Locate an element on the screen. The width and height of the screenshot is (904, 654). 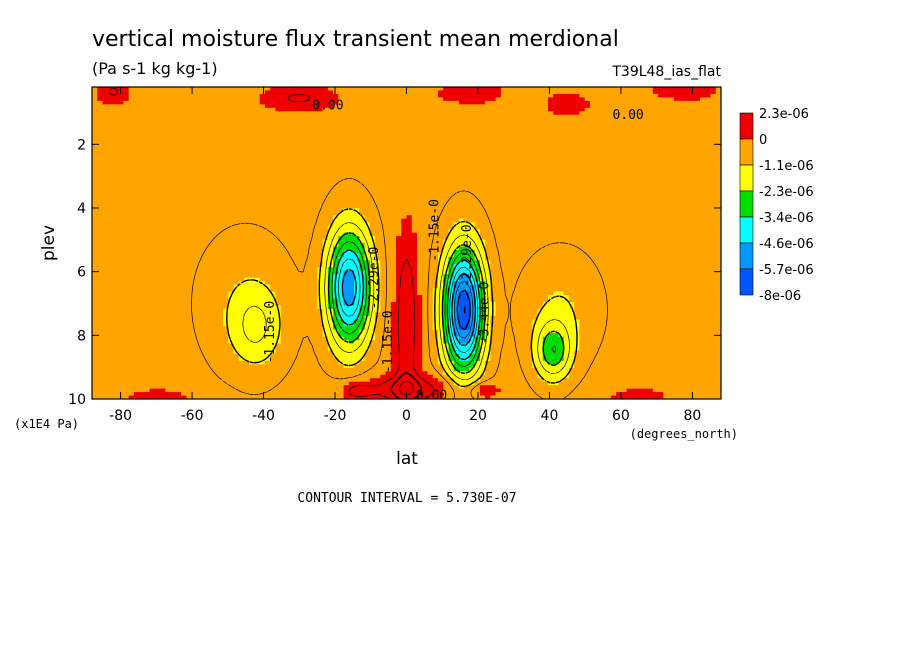
y-tick-label: 6 is located at coordinates (81, 273).